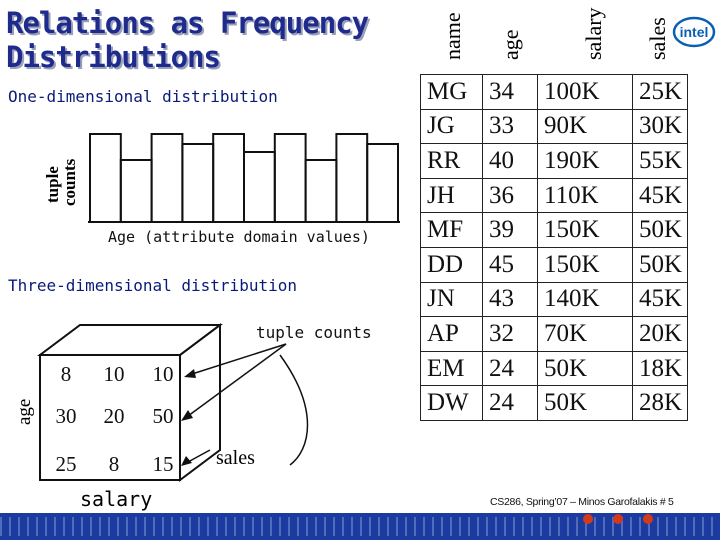  What do you see at coordinates (152, 285) in the screenshot?
I see `three-dim-heading: Three-dimensional distribution` at bounding box center [152, 285].